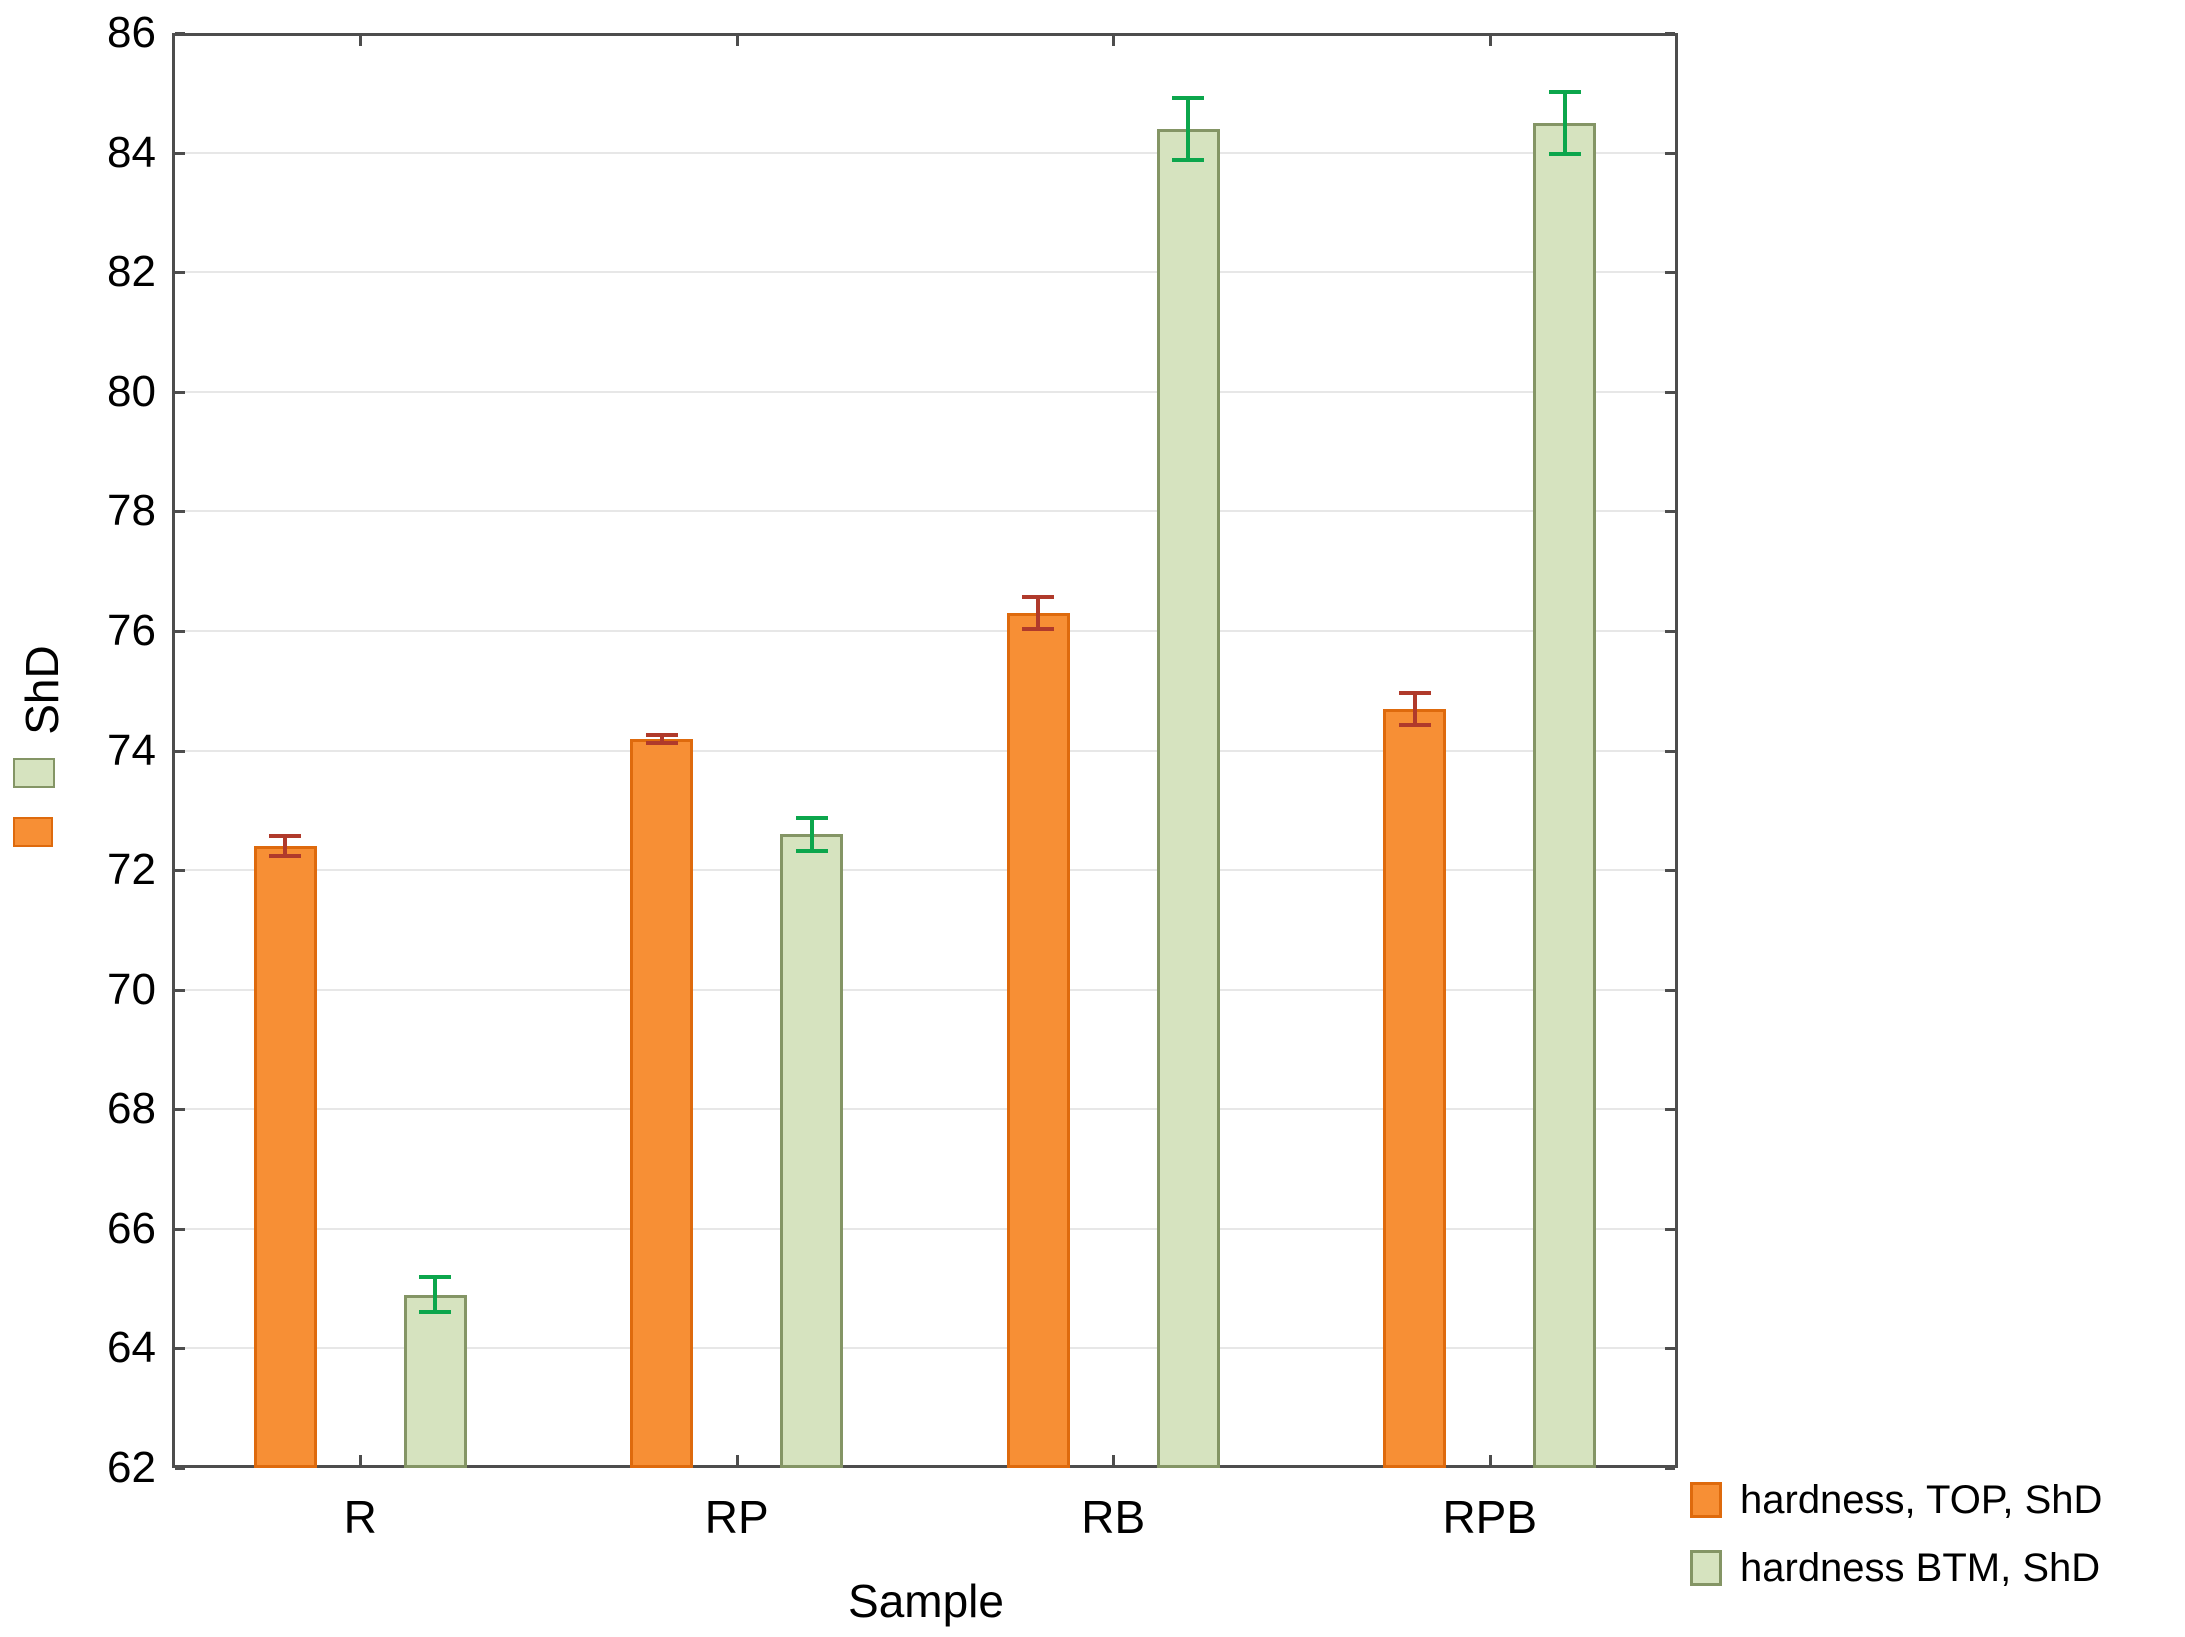 The image size is (2185, 1637). Describe the element at coordinates (131, 630) in the screenshot. I see `y-tick-label: 76` at that location.